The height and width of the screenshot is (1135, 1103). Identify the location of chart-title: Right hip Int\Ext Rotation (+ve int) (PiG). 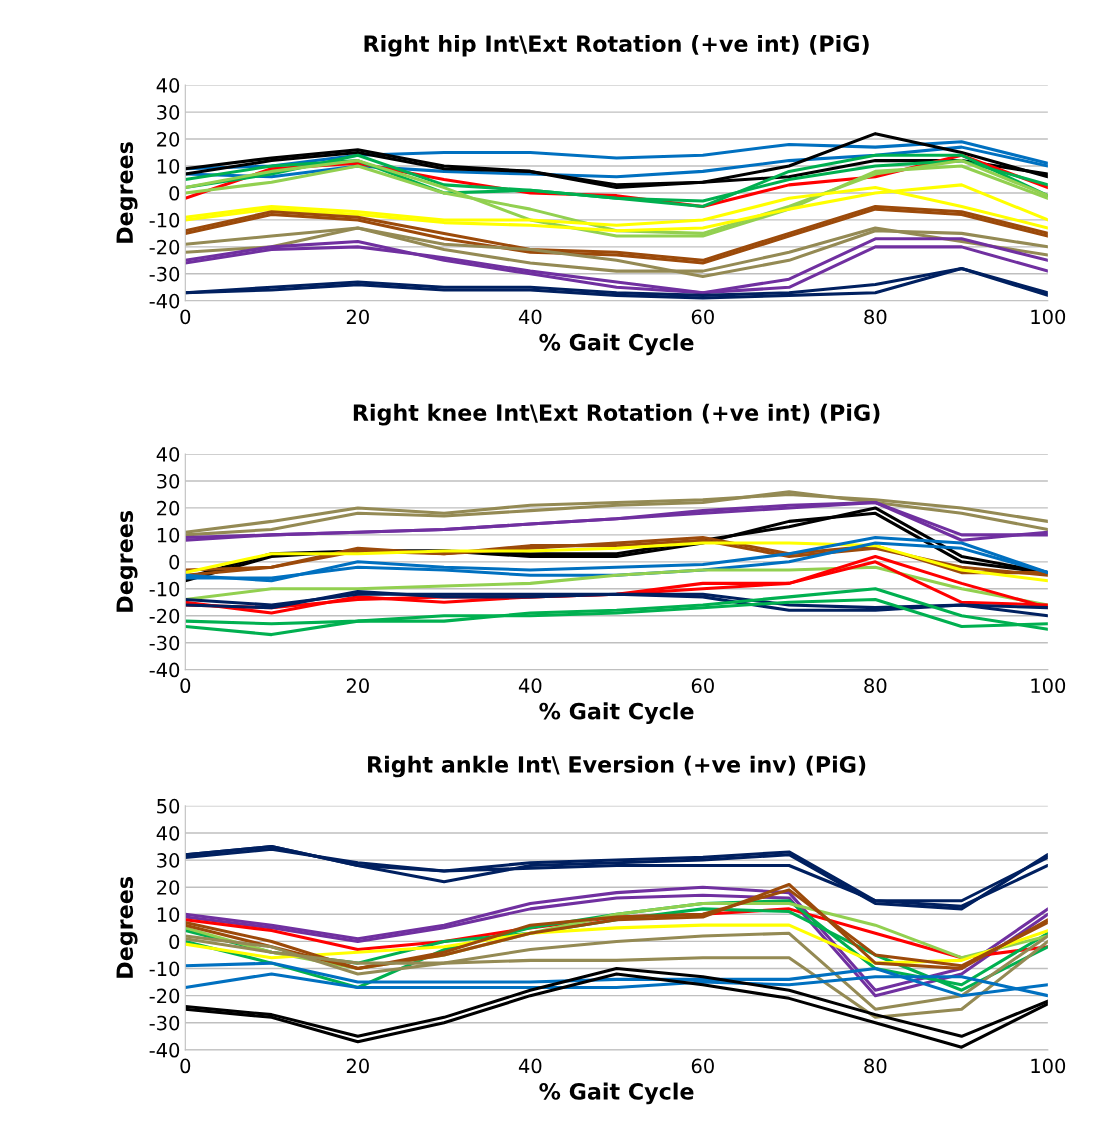
(616, 45).